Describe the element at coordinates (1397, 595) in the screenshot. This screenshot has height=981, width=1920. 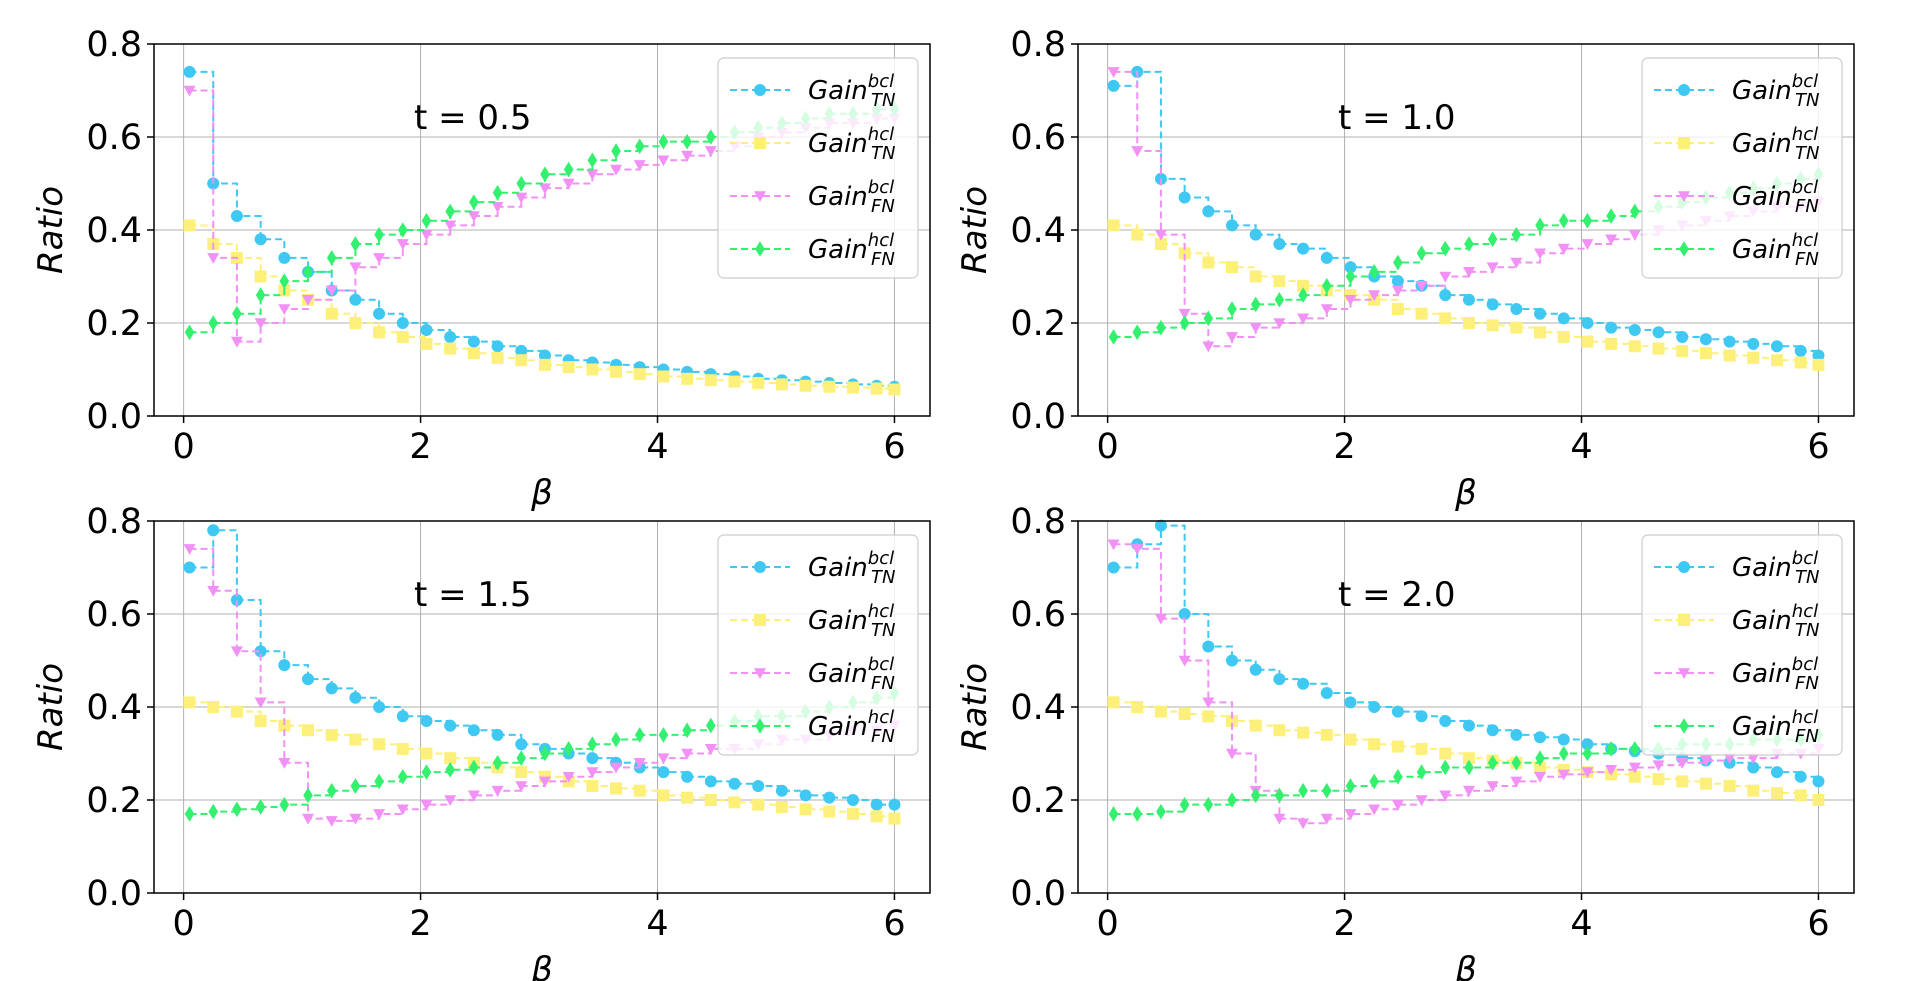
I see `annotation: t = 2.0` at that location.